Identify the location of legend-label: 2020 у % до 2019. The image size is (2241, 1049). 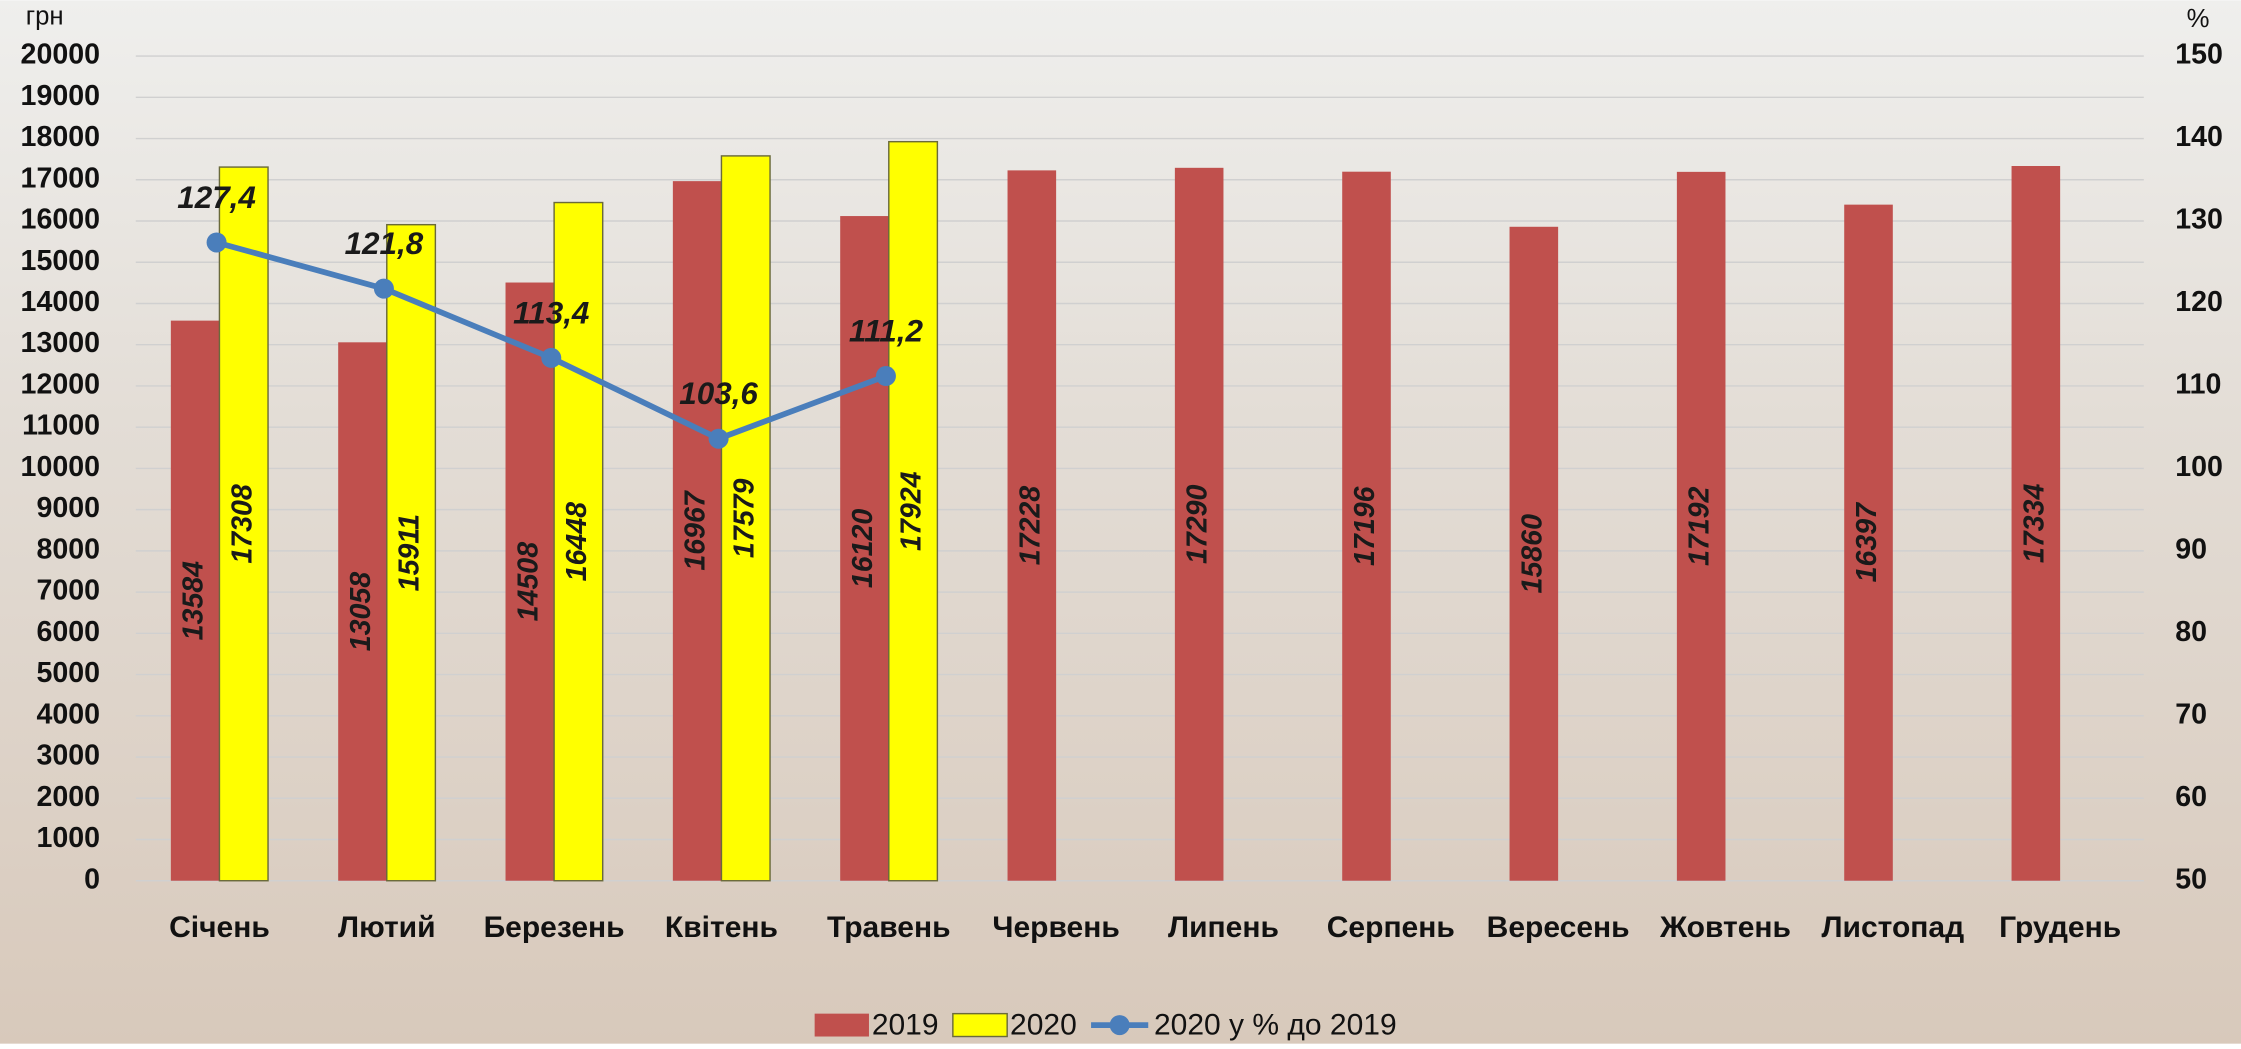
(1275, 1024).